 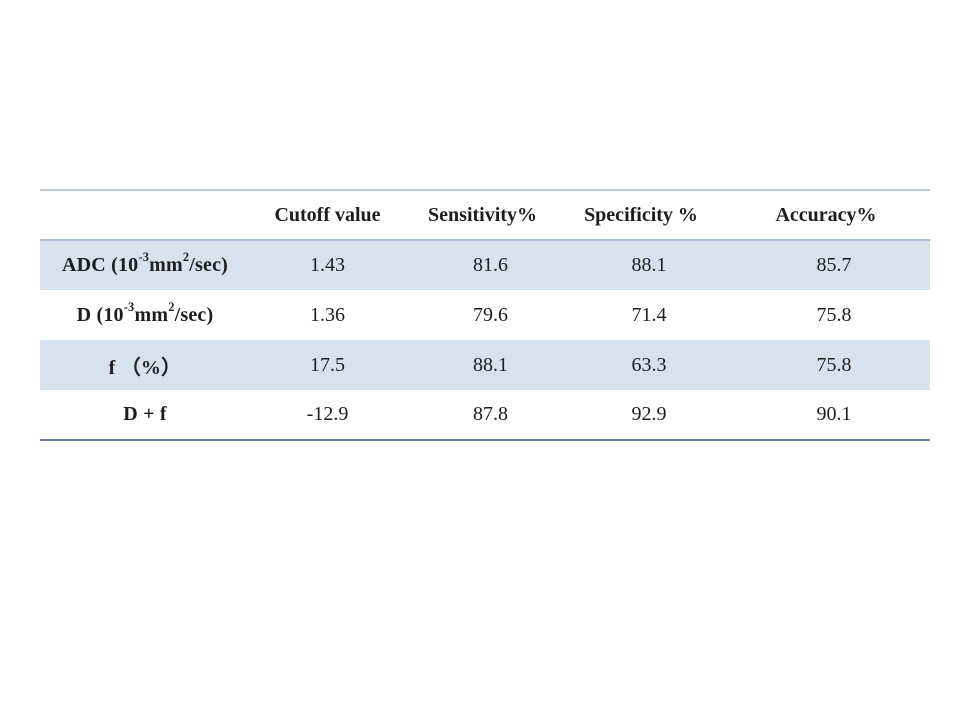 I want to click on column-header-cutoff-value: Cutoff value, so click(x=327, y=215).